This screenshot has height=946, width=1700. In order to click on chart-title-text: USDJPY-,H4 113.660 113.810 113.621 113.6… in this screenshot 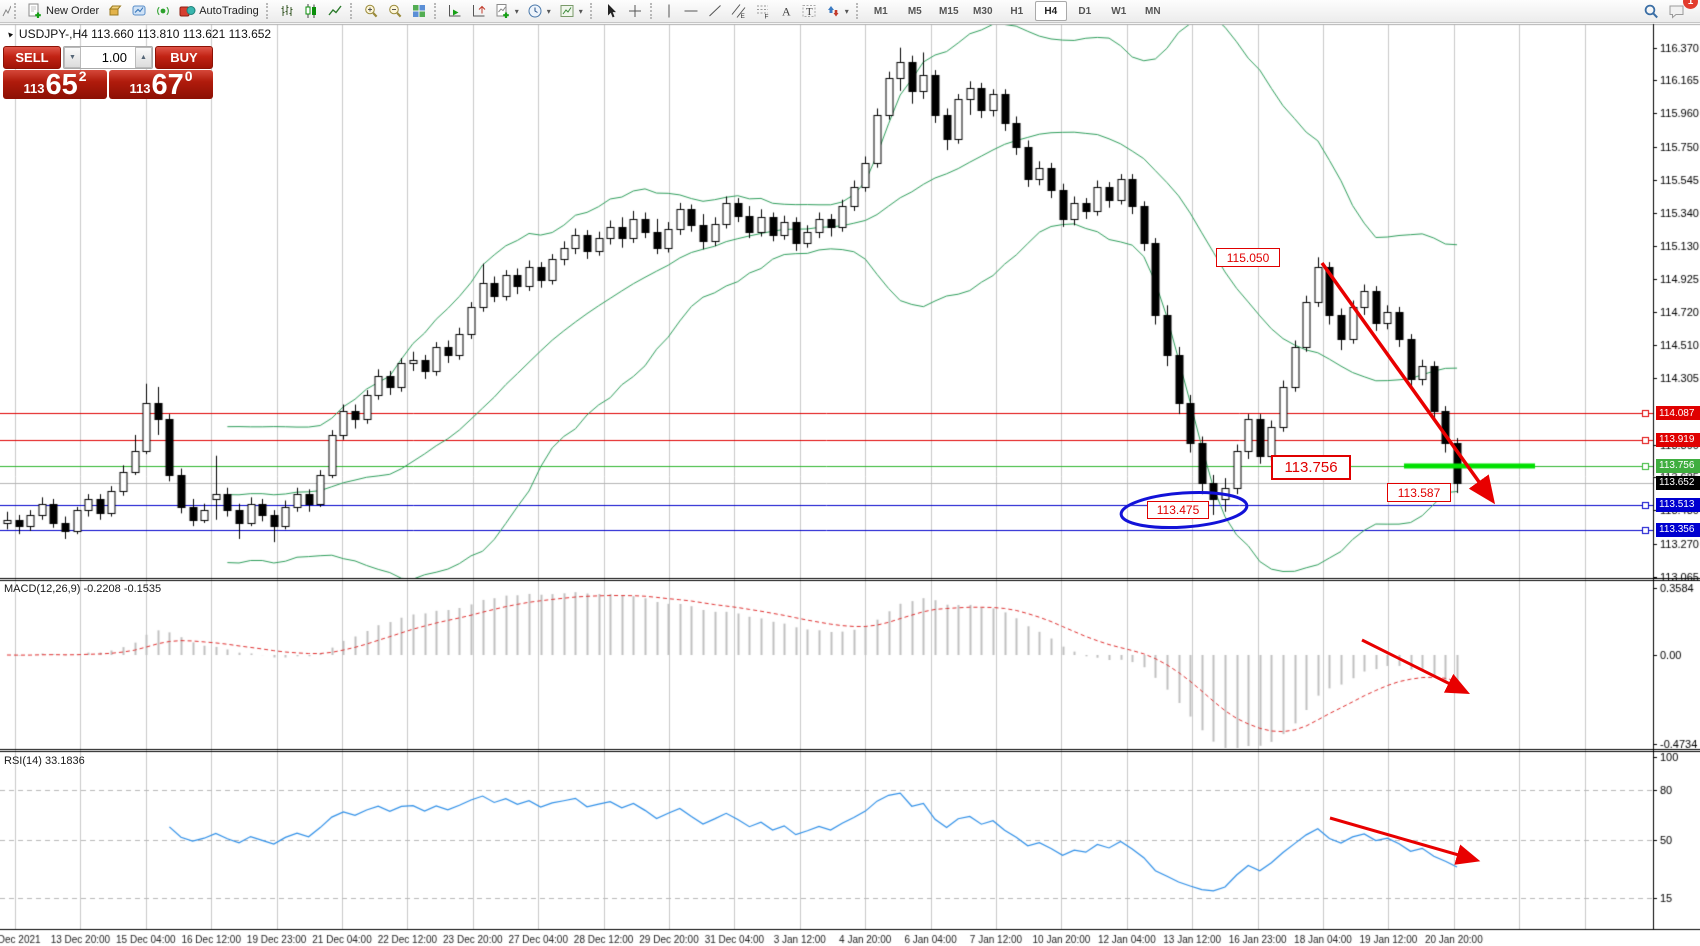, I will do `click(145, 34)`.